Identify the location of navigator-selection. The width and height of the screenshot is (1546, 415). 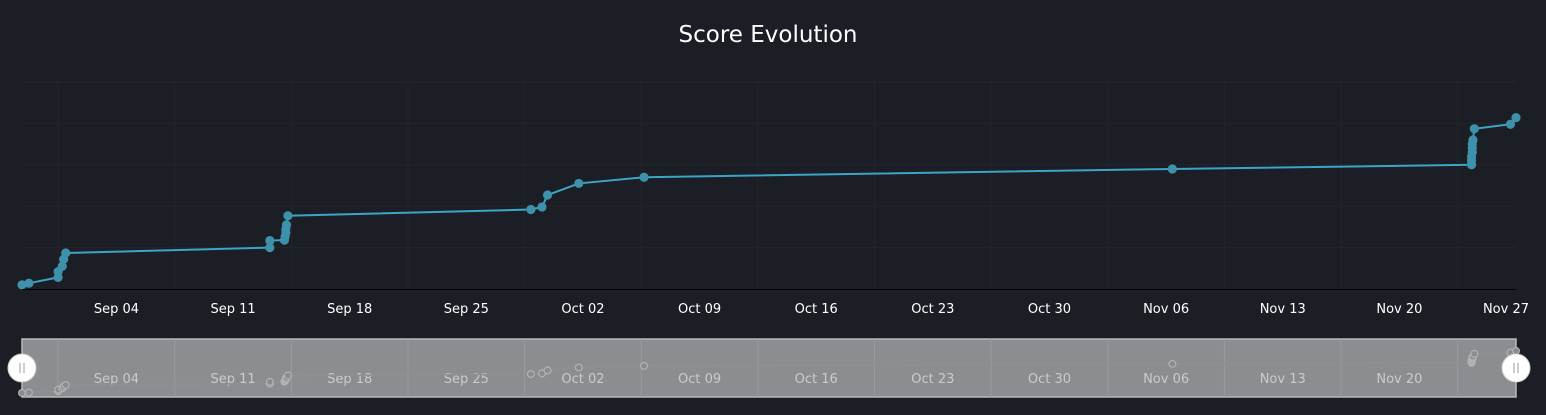
(769, 368).